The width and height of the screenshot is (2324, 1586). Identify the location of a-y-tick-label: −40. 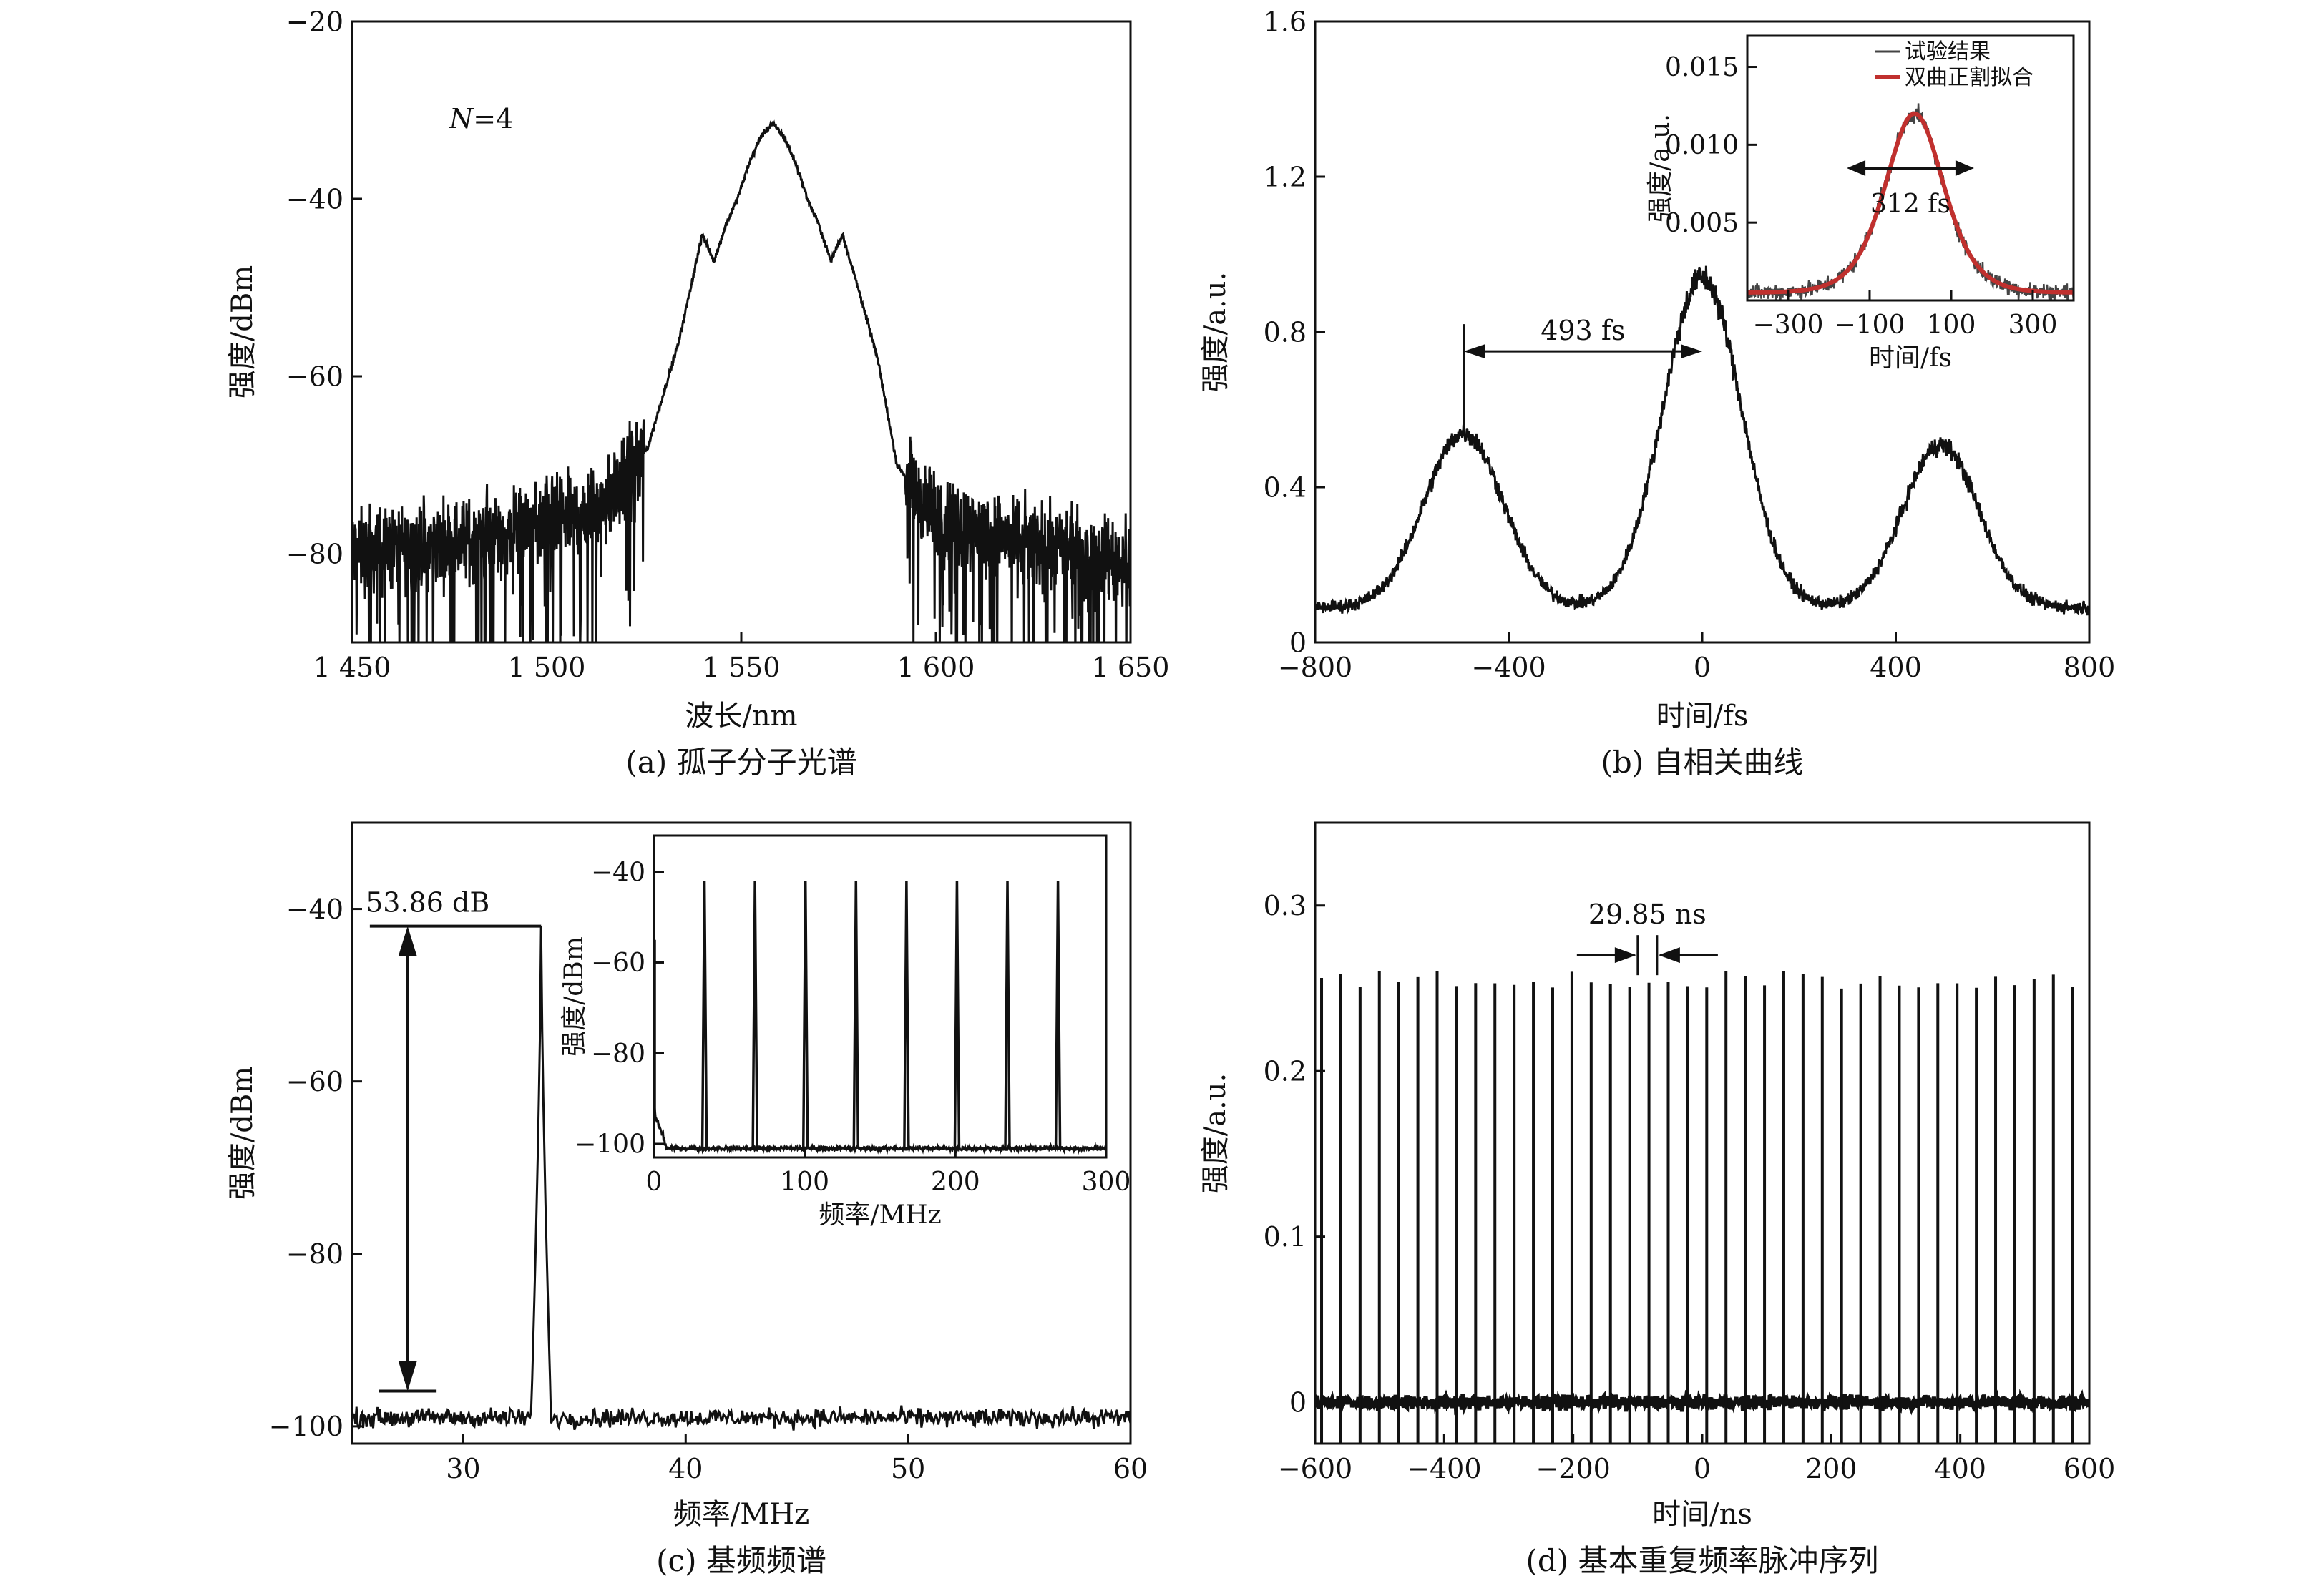
(315, 199).